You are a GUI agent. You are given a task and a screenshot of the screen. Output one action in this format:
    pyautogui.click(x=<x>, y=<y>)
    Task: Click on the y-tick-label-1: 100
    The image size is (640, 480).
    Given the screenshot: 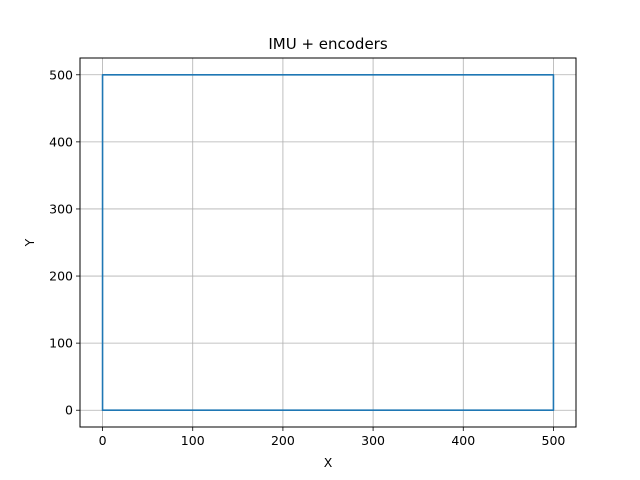 What is the action you would take?
    pyautogui.click(x=61, y=343)
    